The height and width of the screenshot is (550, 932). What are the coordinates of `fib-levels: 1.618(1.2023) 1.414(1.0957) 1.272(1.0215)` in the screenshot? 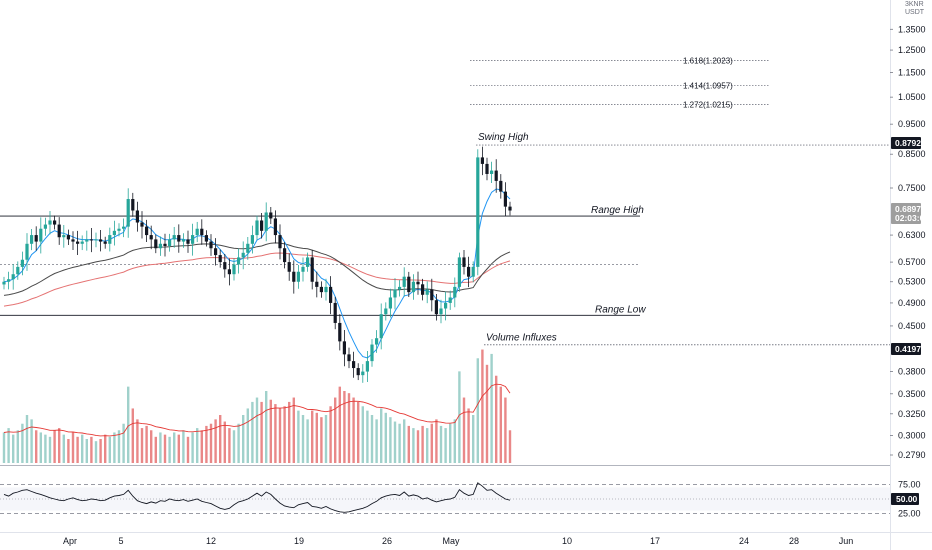 It's located at (620, 83).